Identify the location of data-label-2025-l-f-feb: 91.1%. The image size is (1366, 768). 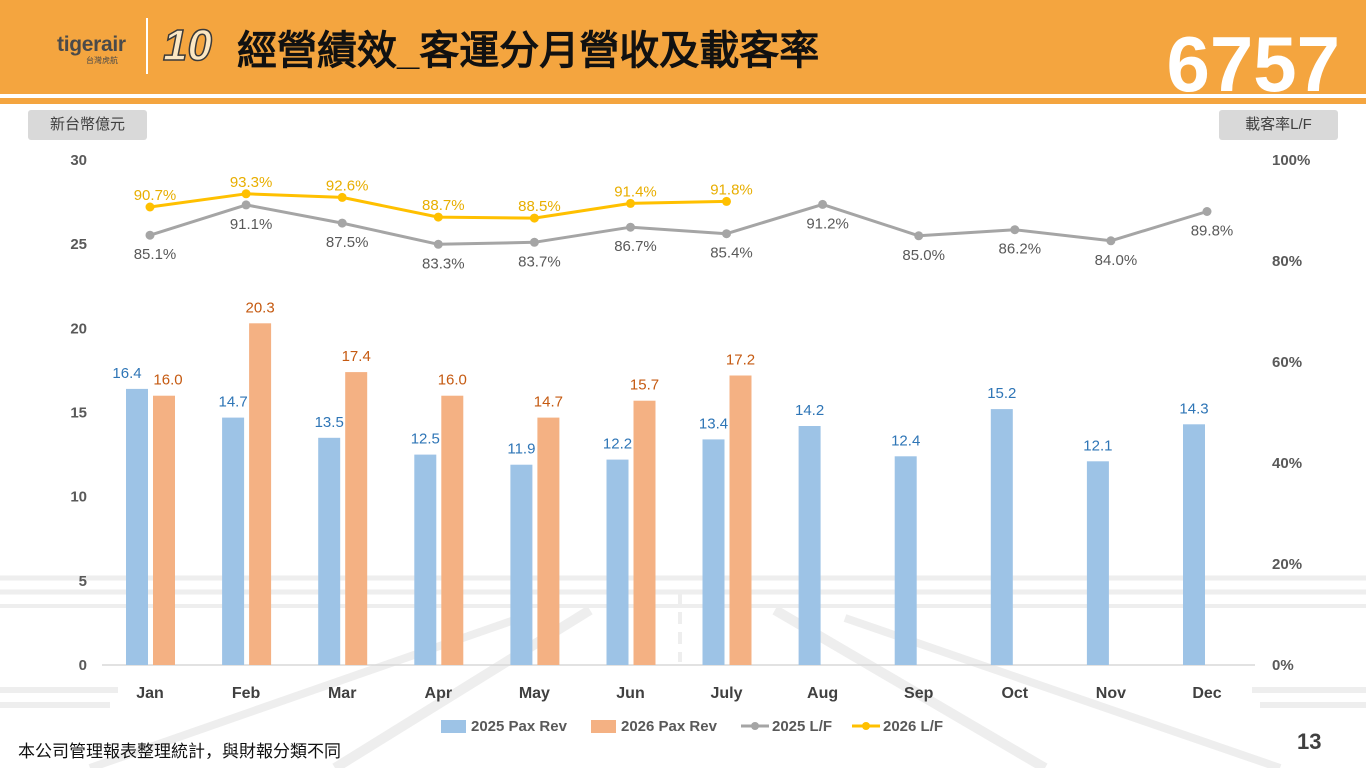
(251, 224).